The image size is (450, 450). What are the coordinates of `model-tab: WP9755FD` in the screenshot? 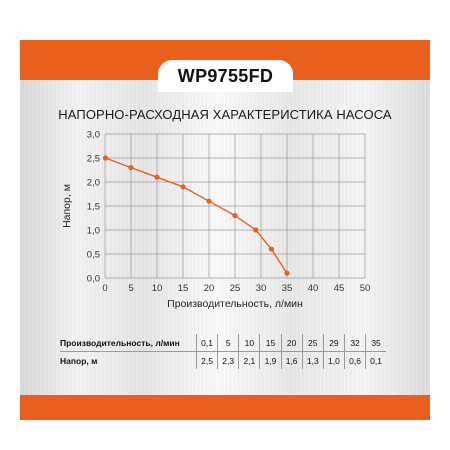 It's located at (225, 76).